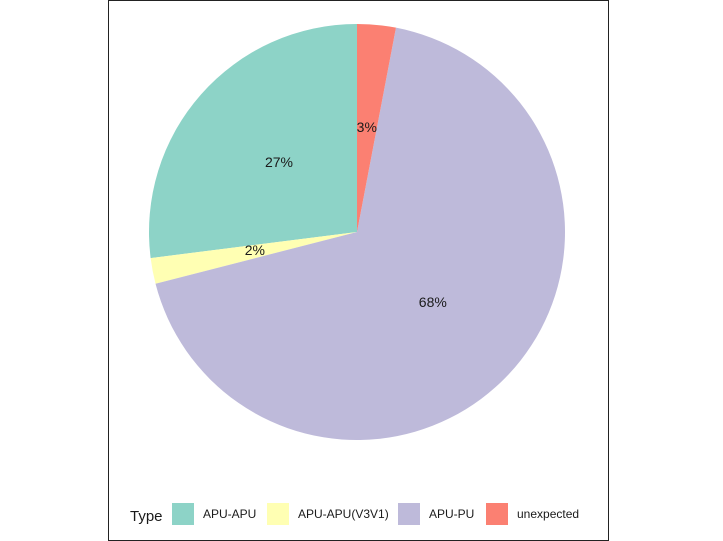 This screenshot has height=541, width=723. I want to click on legend-label-apu-pu: APU-PU, so click(451, 514).